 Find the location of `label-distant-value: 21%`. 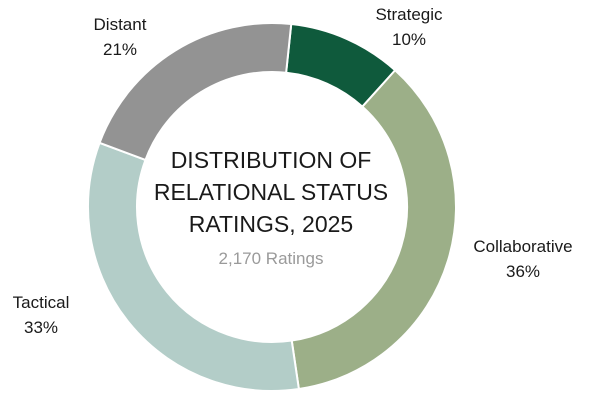

label-distant-value: 21% is located at coordinates (120, 49).